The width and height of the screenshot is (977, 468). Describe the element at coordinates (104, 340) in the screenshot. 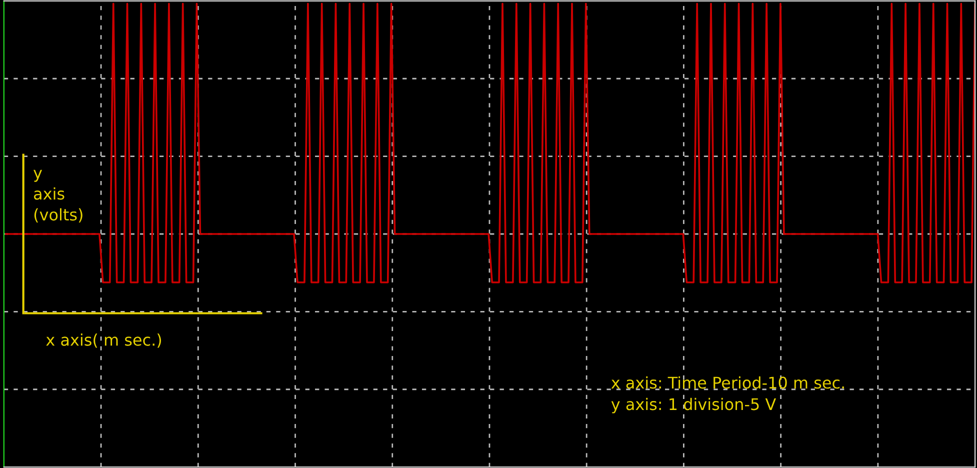

I see `x-axis-title: x axis( m sec.)` at that location.